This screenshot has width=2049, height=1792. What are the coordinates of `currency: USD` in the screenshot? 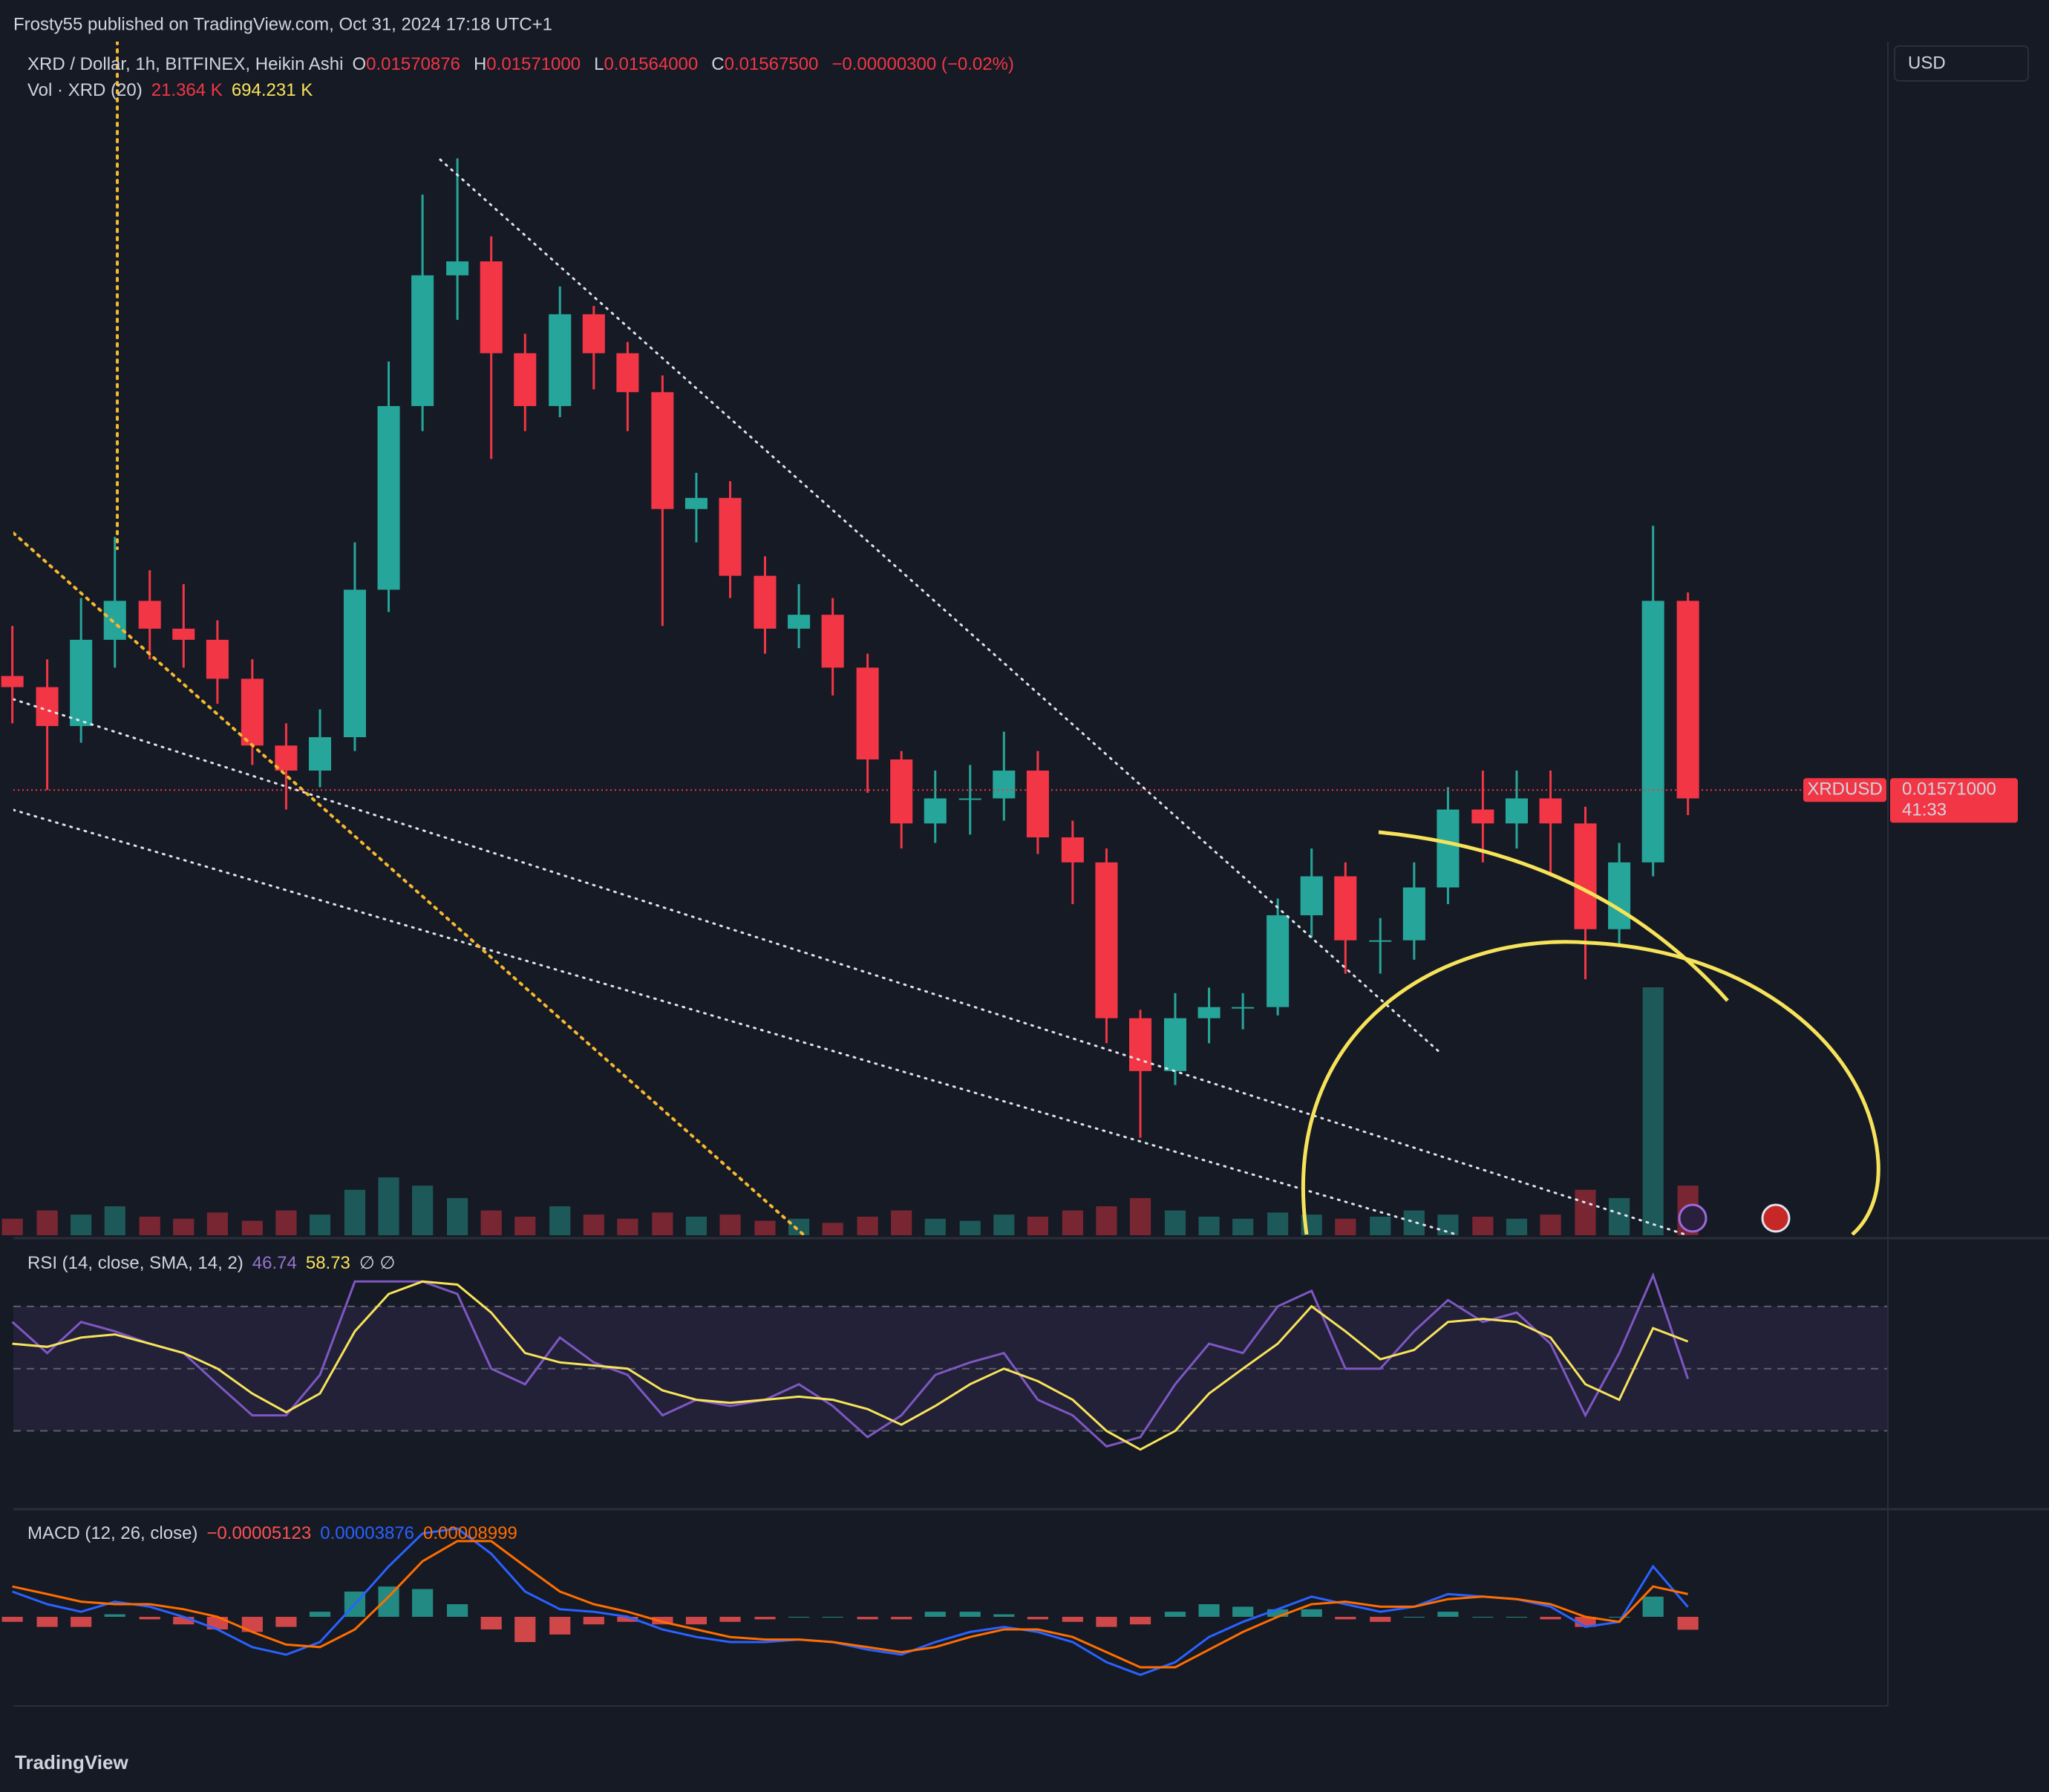 It's located at (1927, 63).